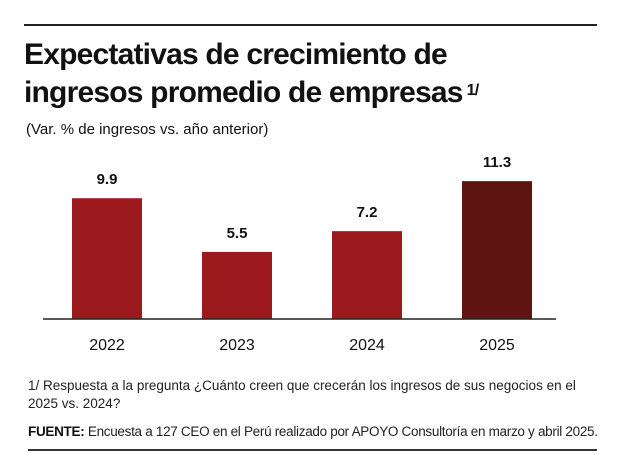  What do you see at coordinates (473, 90) in the screenshot?
I see `title-note-marker: 1/` at bounding box center [473, 90].